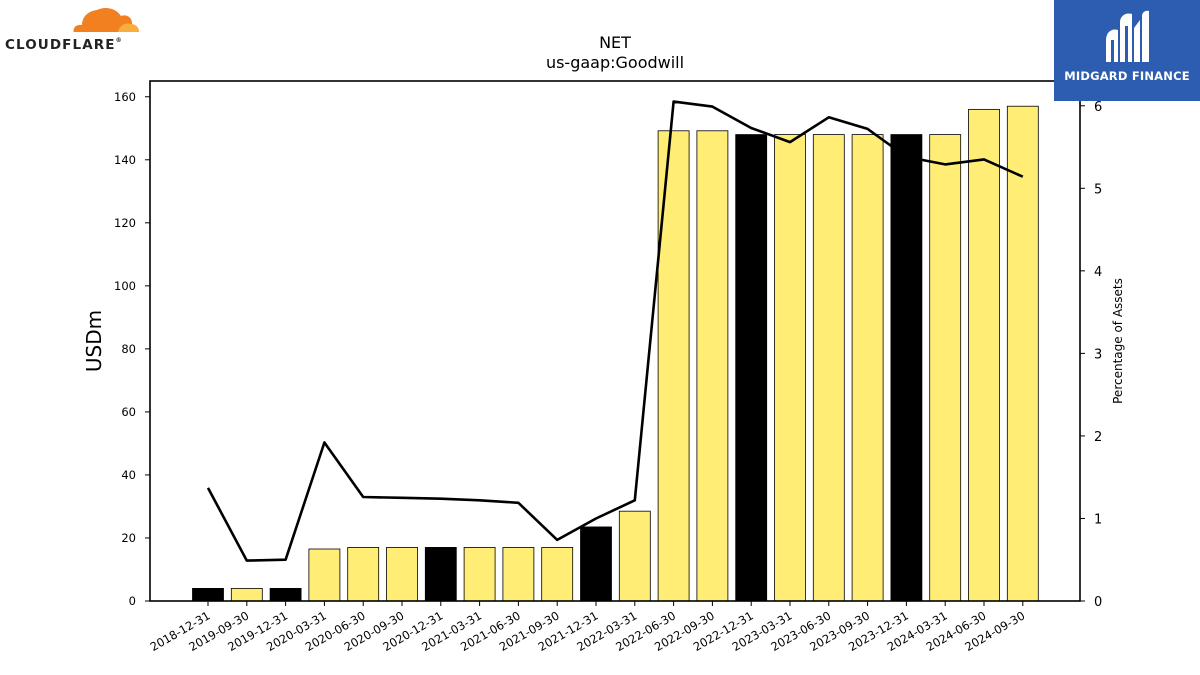 Image resolution: width=1200 pixels, height=675 pixels. What do you see at coordinates (125, 286) in the screenshot?
I see `y-tick-label: 100` at bounding box center [125, 286].